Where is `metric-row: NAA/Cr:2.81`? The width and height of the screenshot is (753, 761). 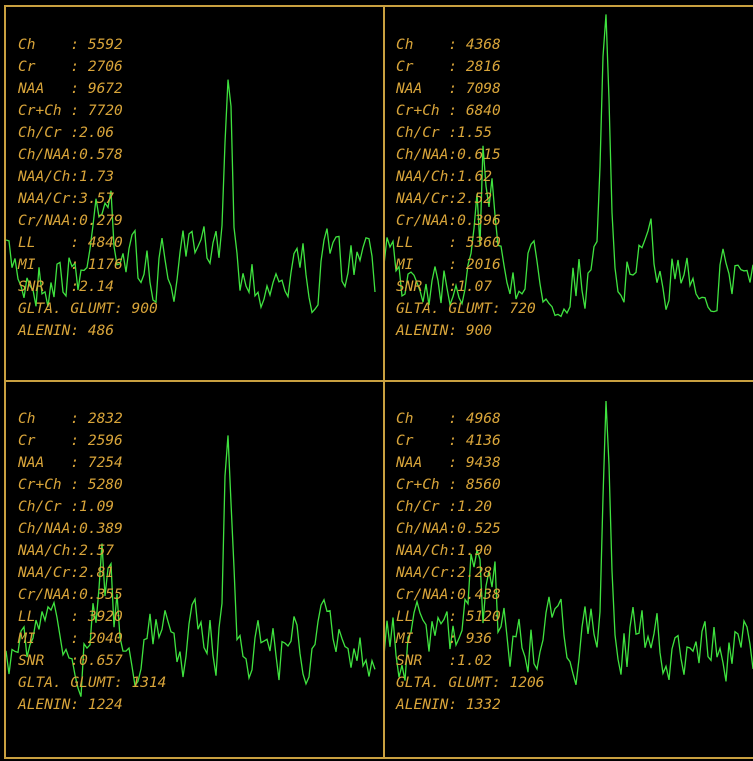 metric-row: NAA/Cr:2.81 is located at coordinates (65, 573).